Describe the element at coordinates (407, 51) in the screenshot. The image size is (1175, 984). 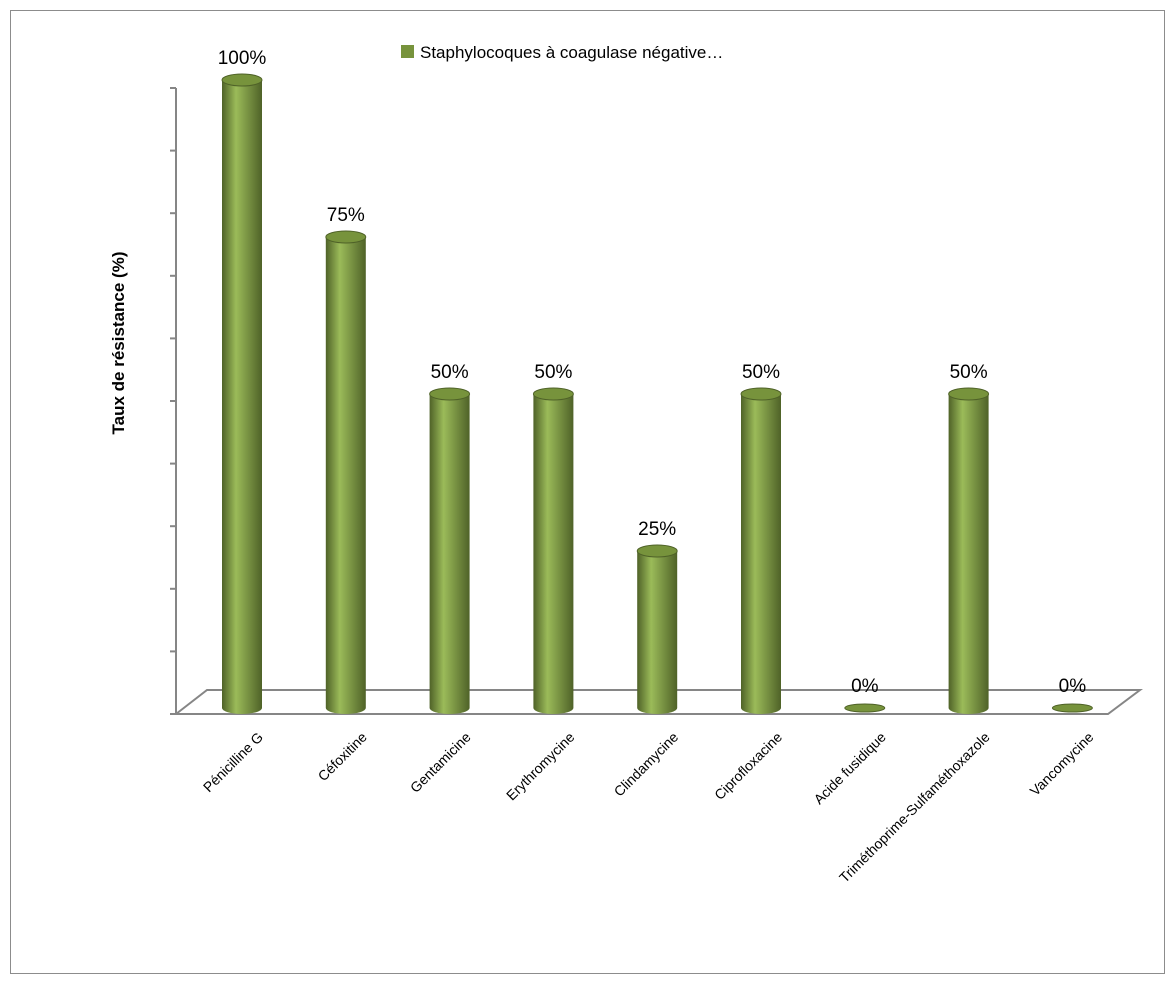
I see `legend-swatch` at that location.